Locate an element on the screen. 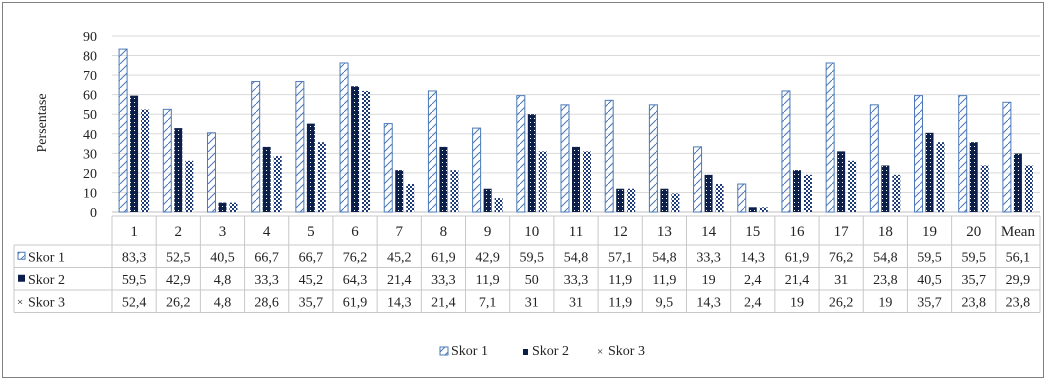  data-label: 52,5 is located at coordinates (178, 257).